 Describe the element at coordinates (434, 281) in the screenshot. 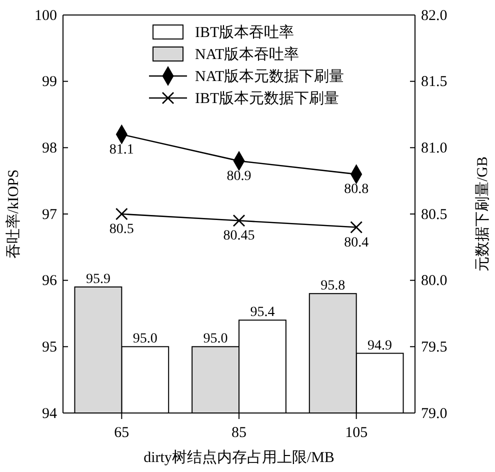

I see `y2-tick-label: 80.0` at that location.